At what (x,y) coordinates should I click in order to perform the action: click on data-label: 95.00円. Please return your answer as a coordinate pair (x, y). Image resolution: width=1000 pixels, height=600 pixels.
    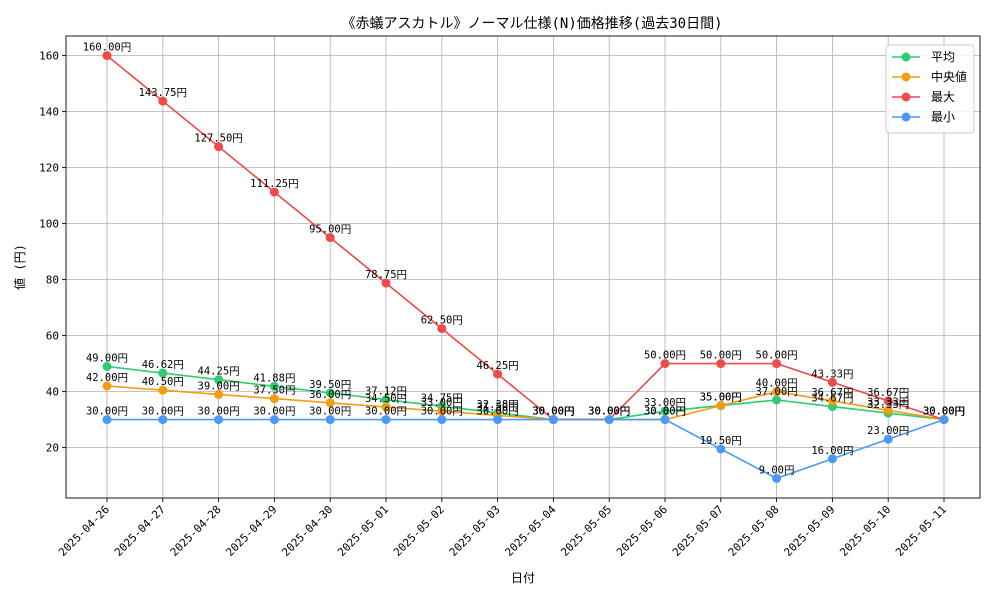
    Looking at the image, I should click on (330, 230).